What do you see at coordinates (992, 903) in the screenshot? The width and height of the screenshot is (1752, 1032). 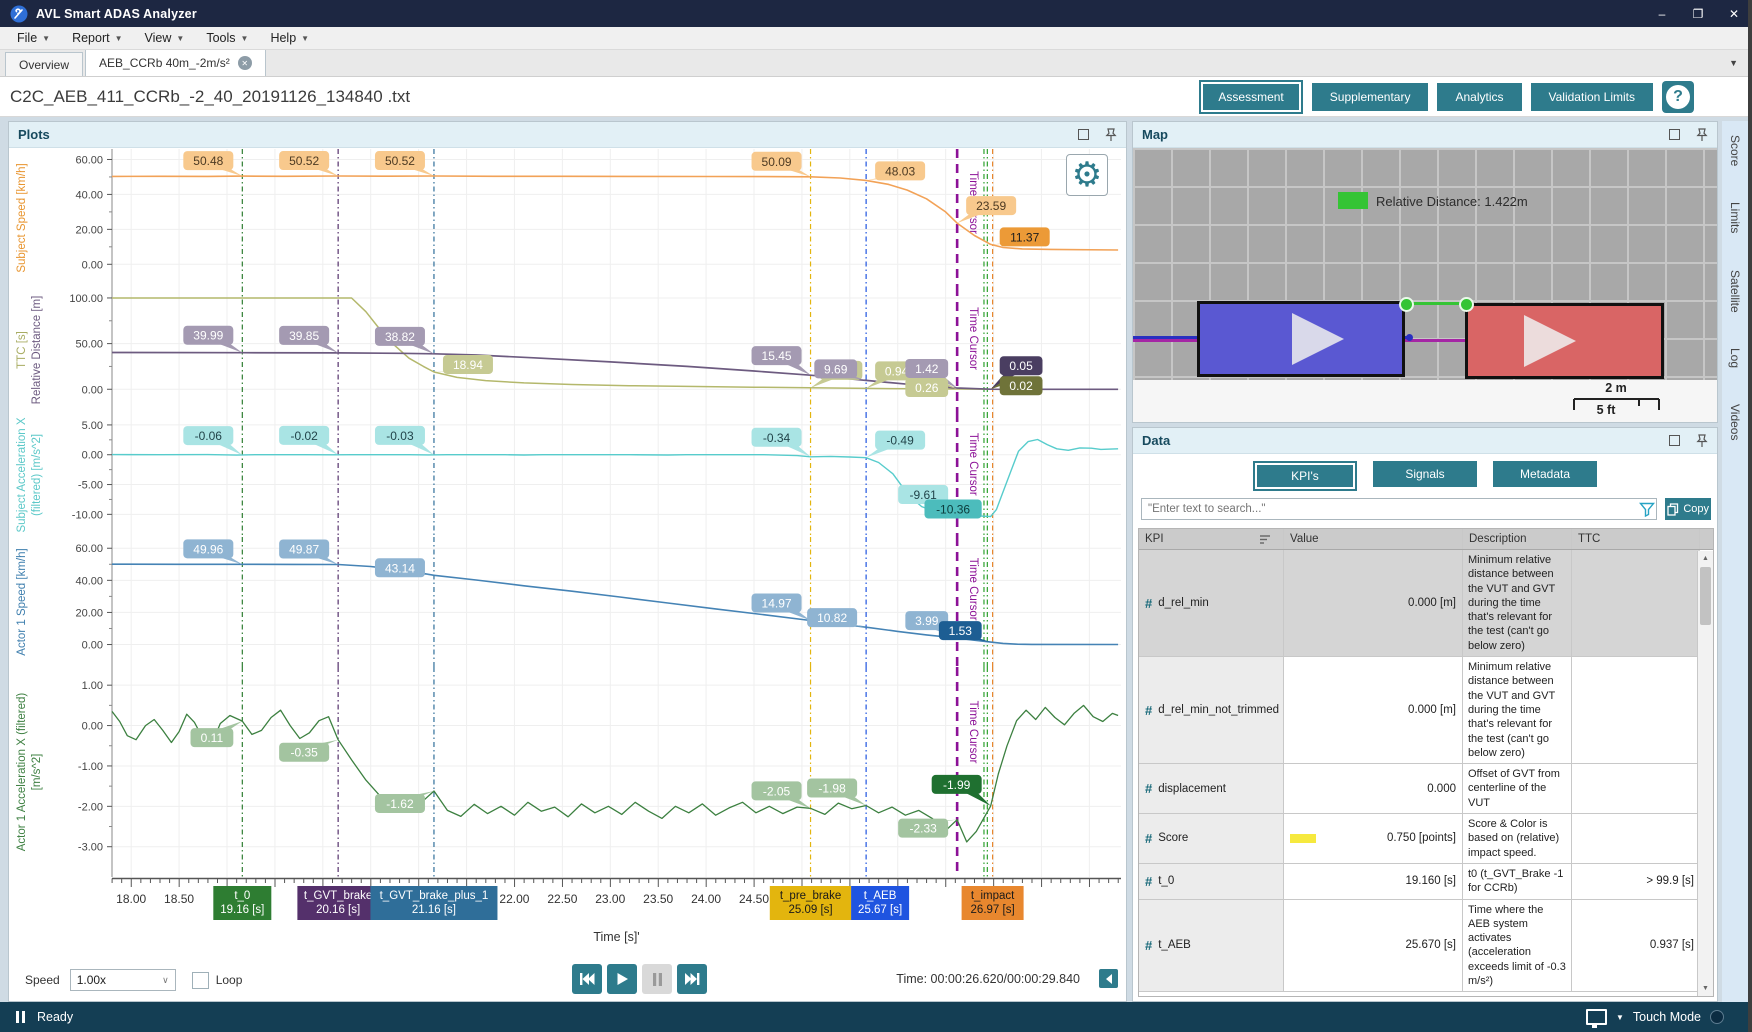 I see `axis-marker-t_impact` at bounding box center [992, 903].